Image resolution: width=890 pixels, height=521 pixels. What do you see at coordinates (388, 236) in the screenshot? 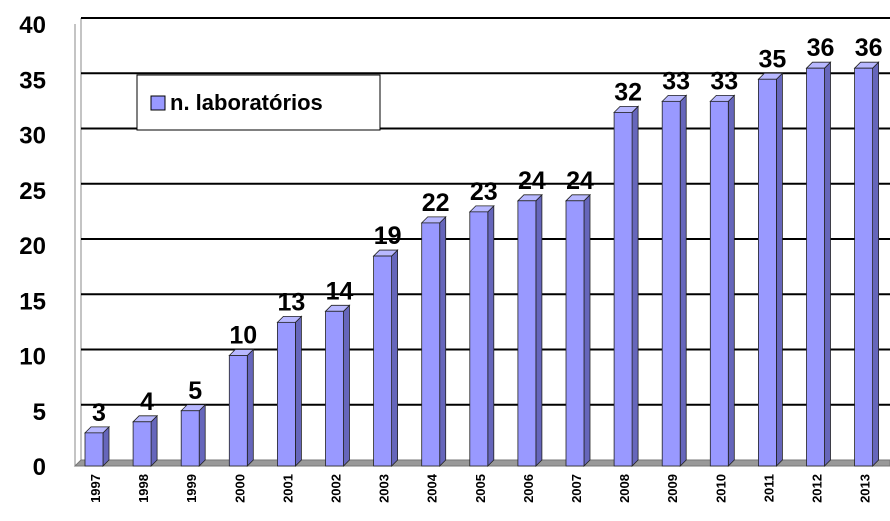
I see `data-label: 19` at bounding box center [388, 236].